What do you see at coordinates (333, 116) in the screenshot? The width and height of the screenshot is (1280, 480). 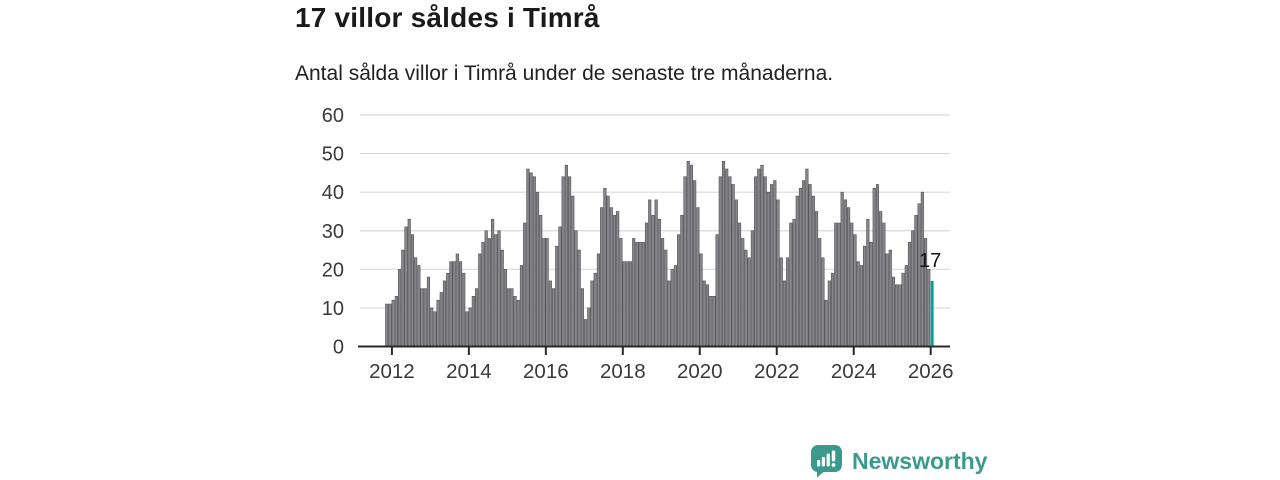 I see `y-tick-label: 60` at bounding box center [333, 116].